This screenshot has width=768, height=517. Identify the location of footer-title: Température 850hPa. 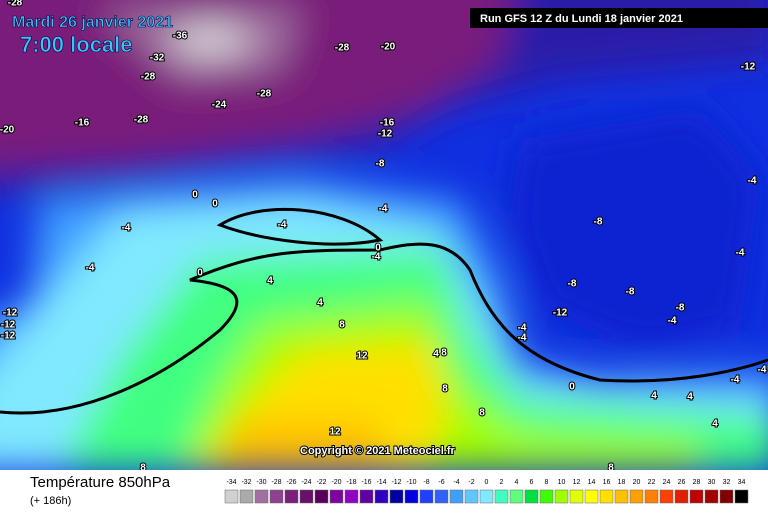
(100, 482).